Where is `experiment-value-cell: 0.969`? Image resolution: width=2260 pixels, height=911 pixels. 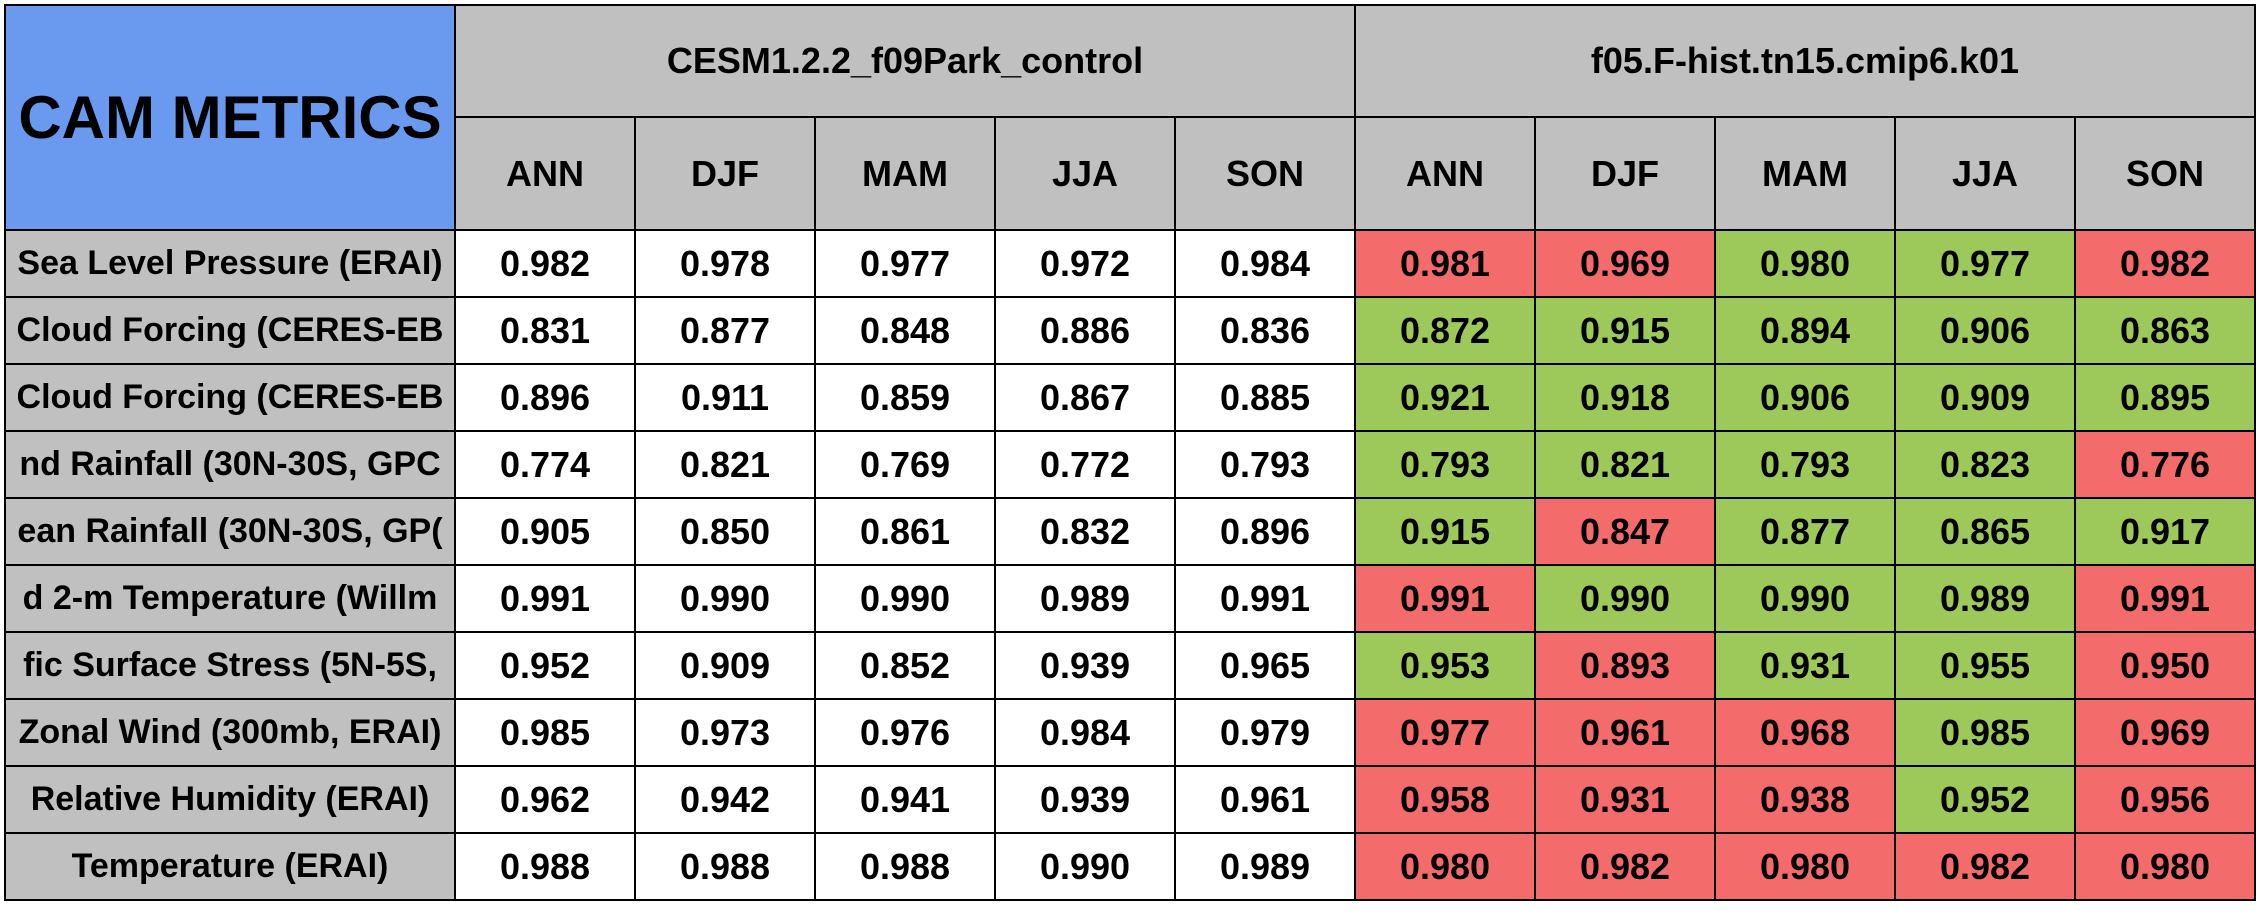 experiment-value-cell: 0.969 is located at coordinates (1625, 263).